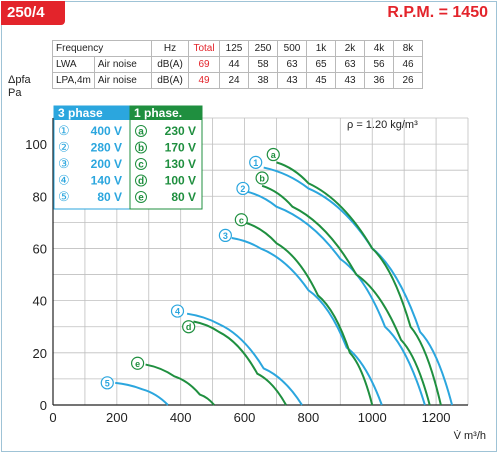  What do you see at coordinates (40, 353) in the screenshot?
I see `y-tick-label: 20` at bounding box center [40, 353].